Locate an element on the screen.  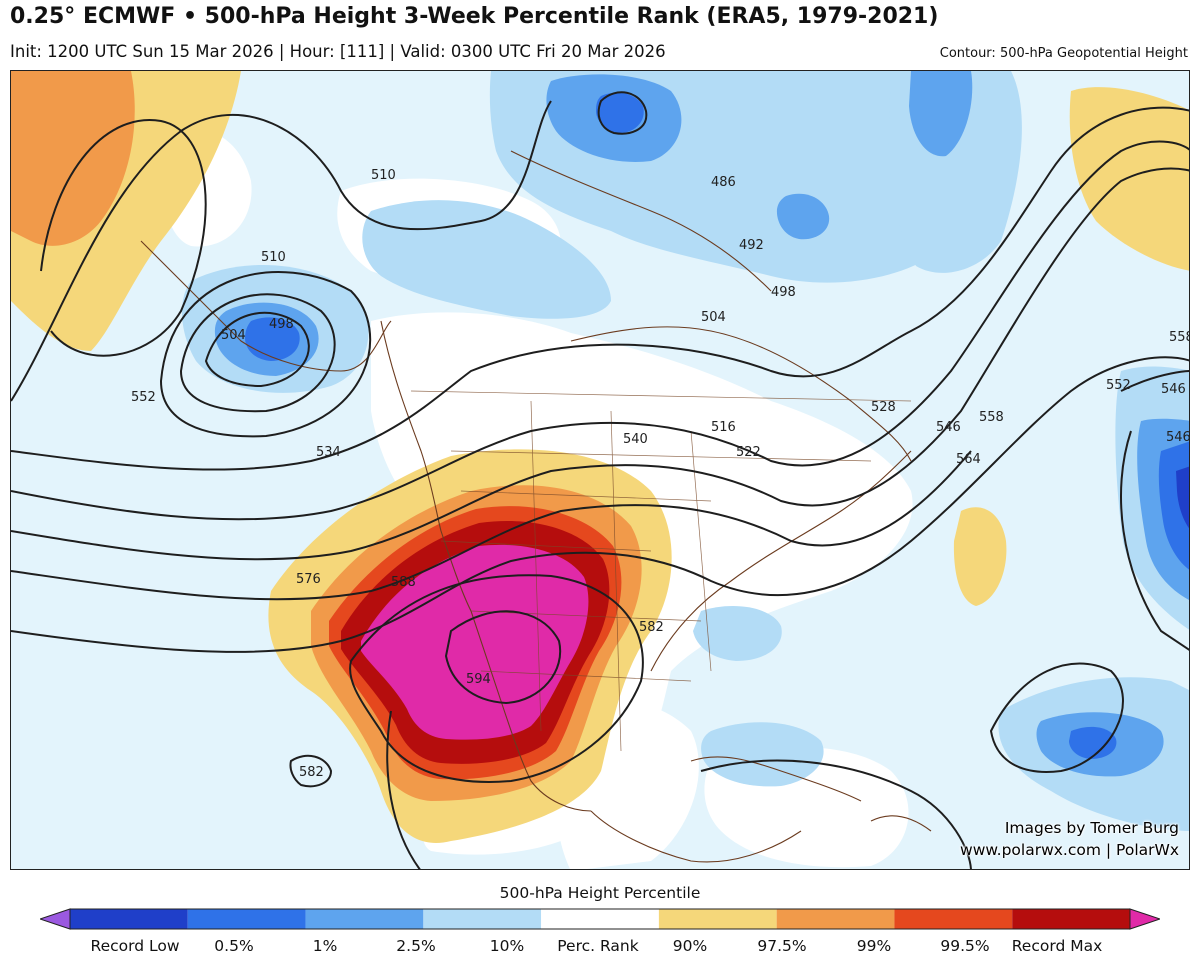
colorbar-label: 97.5% is located at coordinates (782, 946).